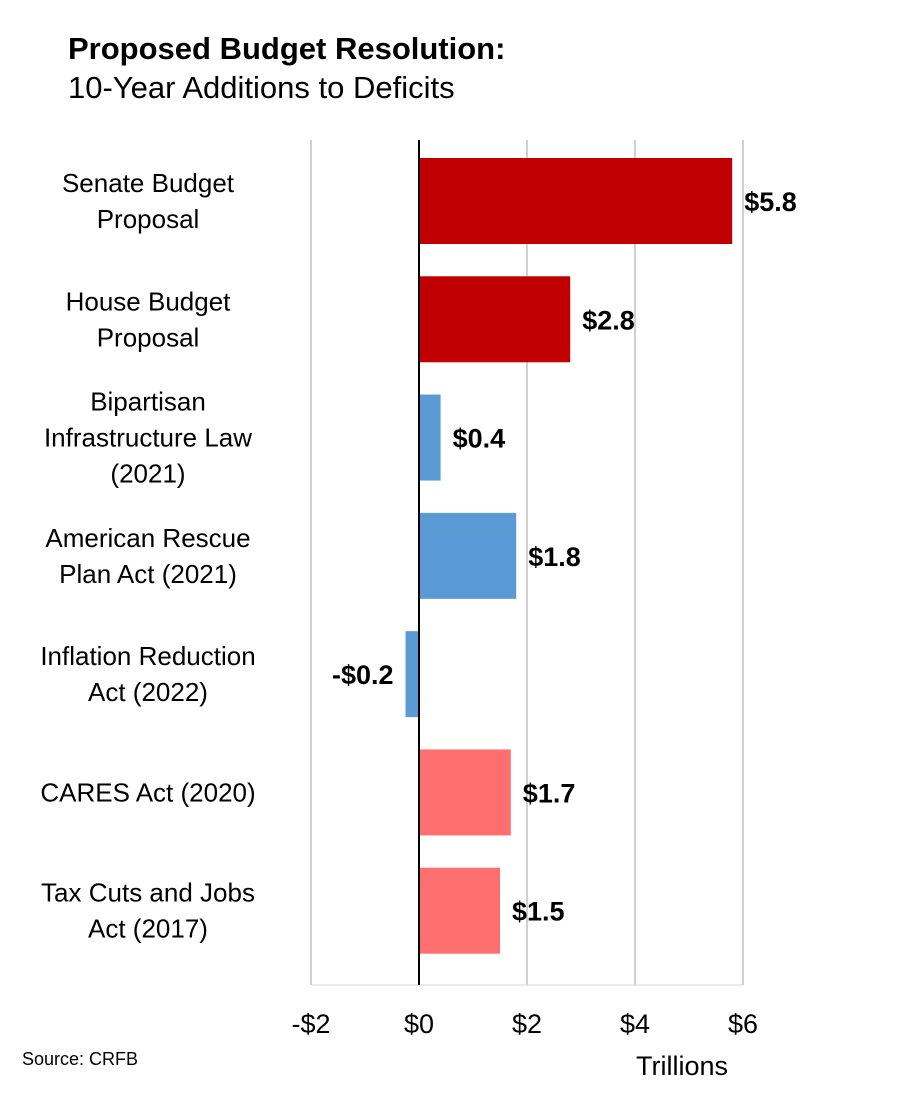 The width and height of the screenshot is (903, 1095). Describe the element at coordinates (148, 183) in the screenshot. I see `category-label-0-line-0: Senate Budget` at that location.